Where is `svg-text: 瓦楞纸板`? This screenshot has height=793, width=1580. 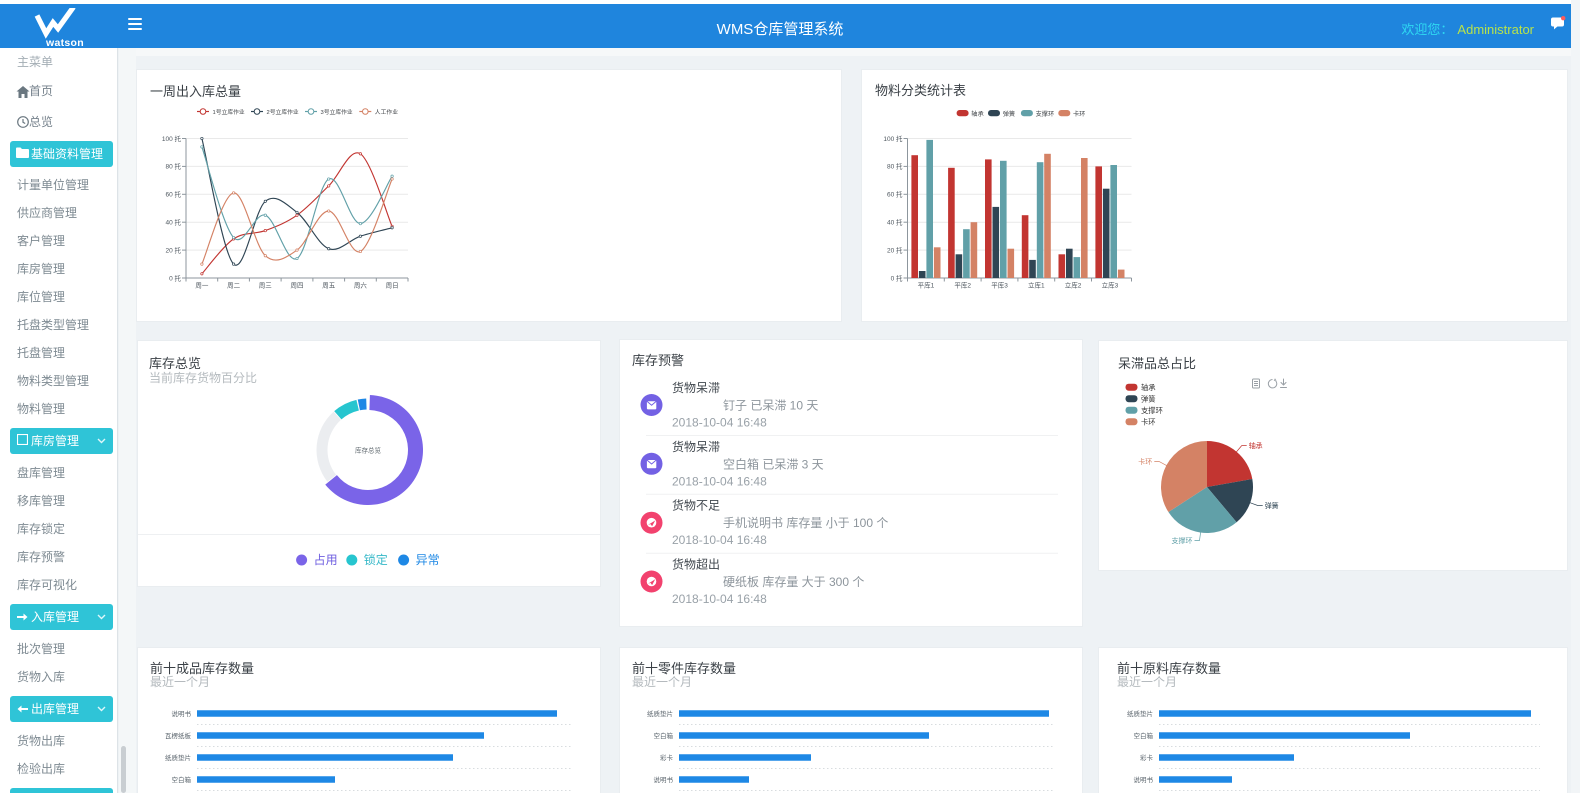 svg-text: 瓦楞纸板 is located at coordinates (178, 735).